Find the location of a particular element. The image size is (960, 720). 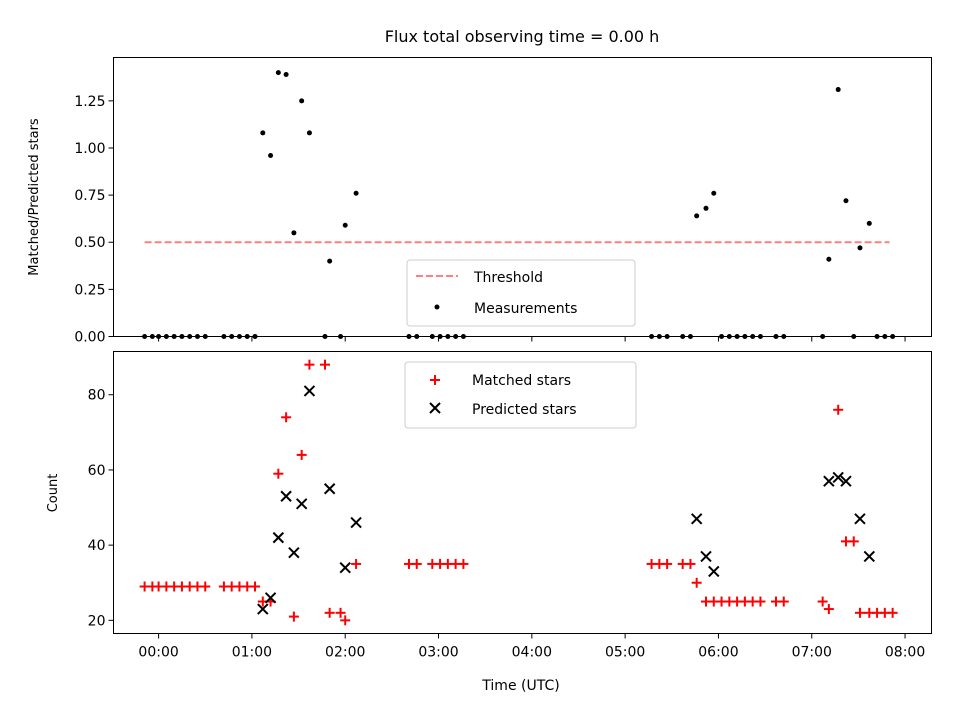

legend-box-count is located at coordinates (520, 395).